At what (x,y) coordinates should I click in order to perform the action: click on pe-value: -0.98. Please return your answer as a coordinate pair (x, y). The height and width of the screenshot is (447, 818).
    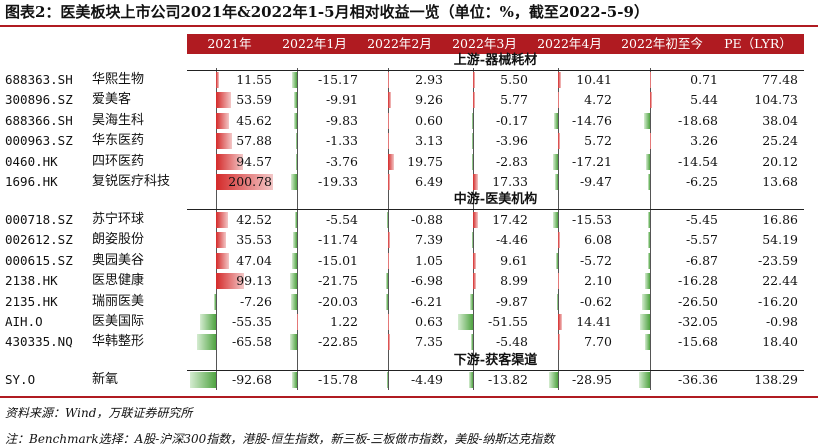
    Looking at the image, I should click on (781, 321).